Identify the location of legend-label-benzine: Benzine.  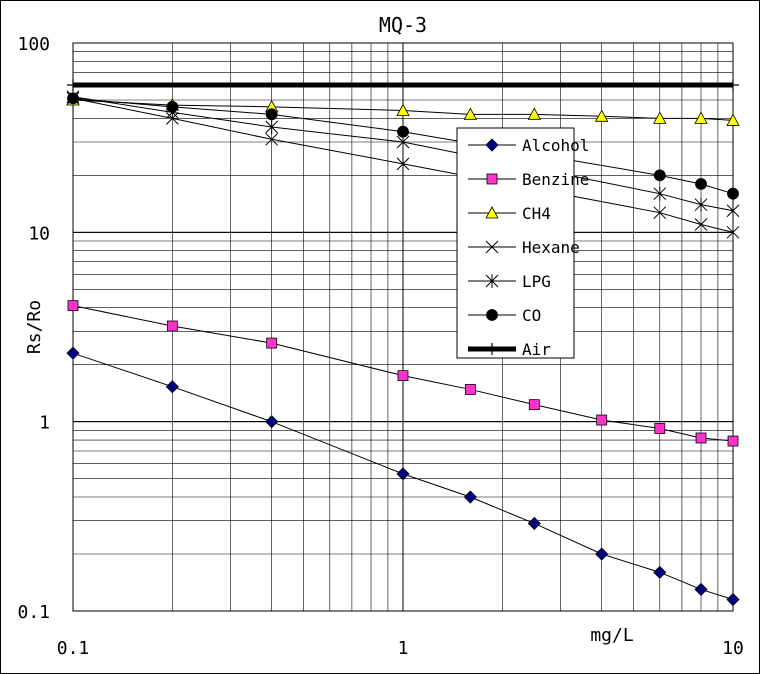
(555, 179).